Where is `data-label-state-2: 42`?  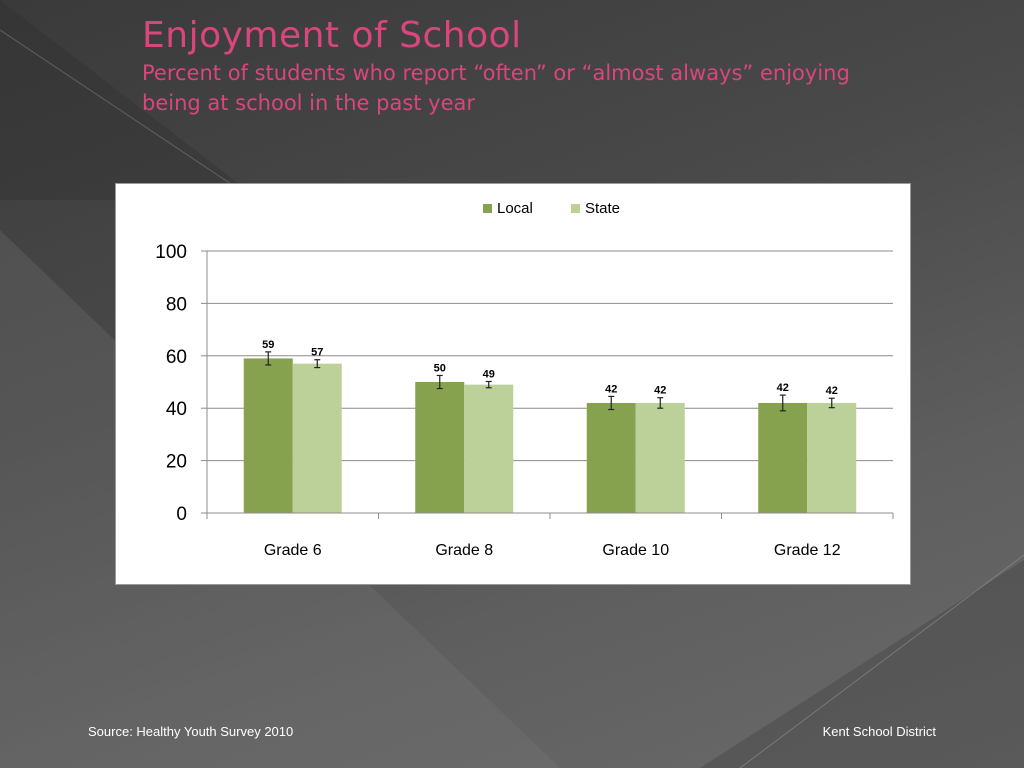 data-label-state-2: 42 is located at coordinates (660, 391).